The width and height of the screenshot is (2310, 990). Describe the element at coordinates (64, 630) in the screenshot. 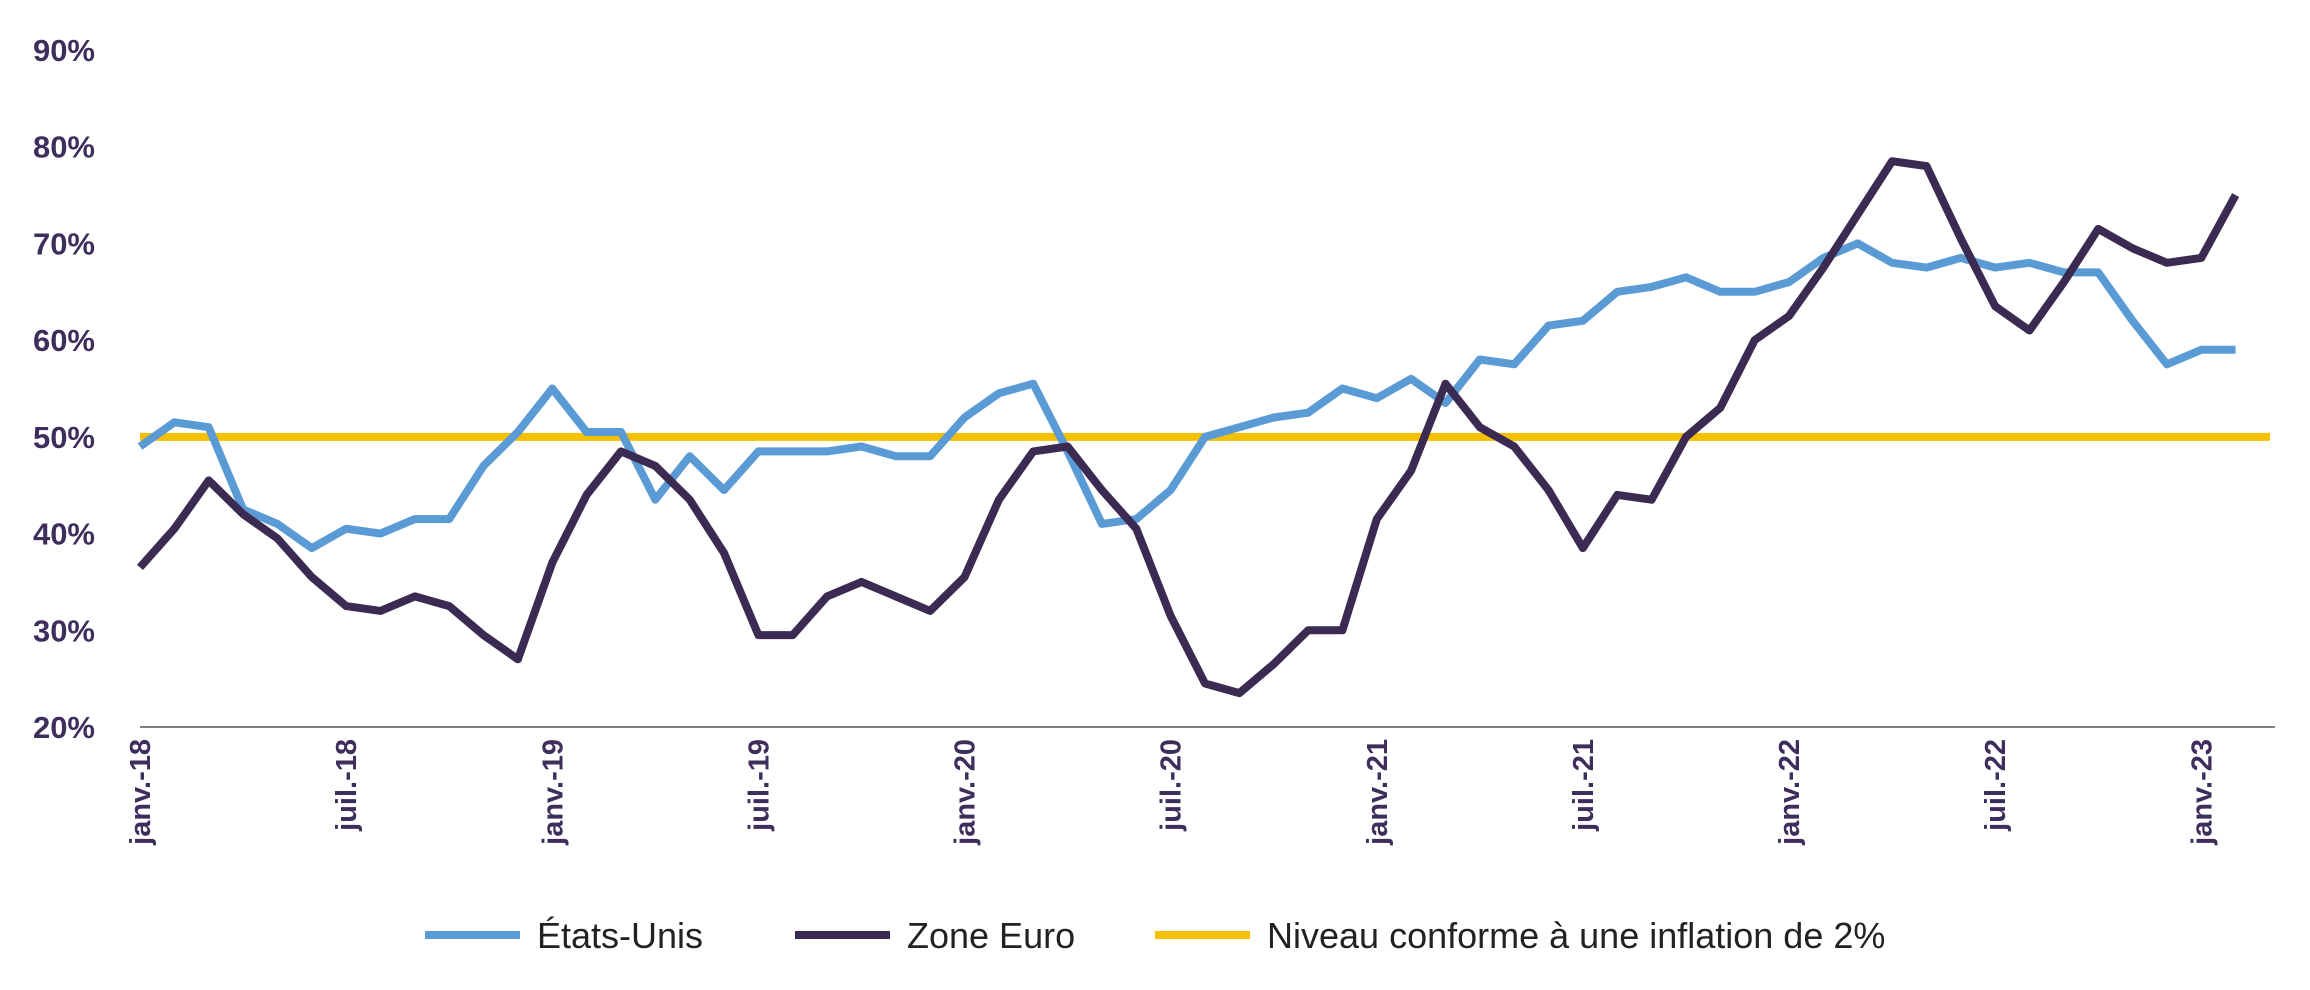

I see `y-tick-label: 30%` at that location.